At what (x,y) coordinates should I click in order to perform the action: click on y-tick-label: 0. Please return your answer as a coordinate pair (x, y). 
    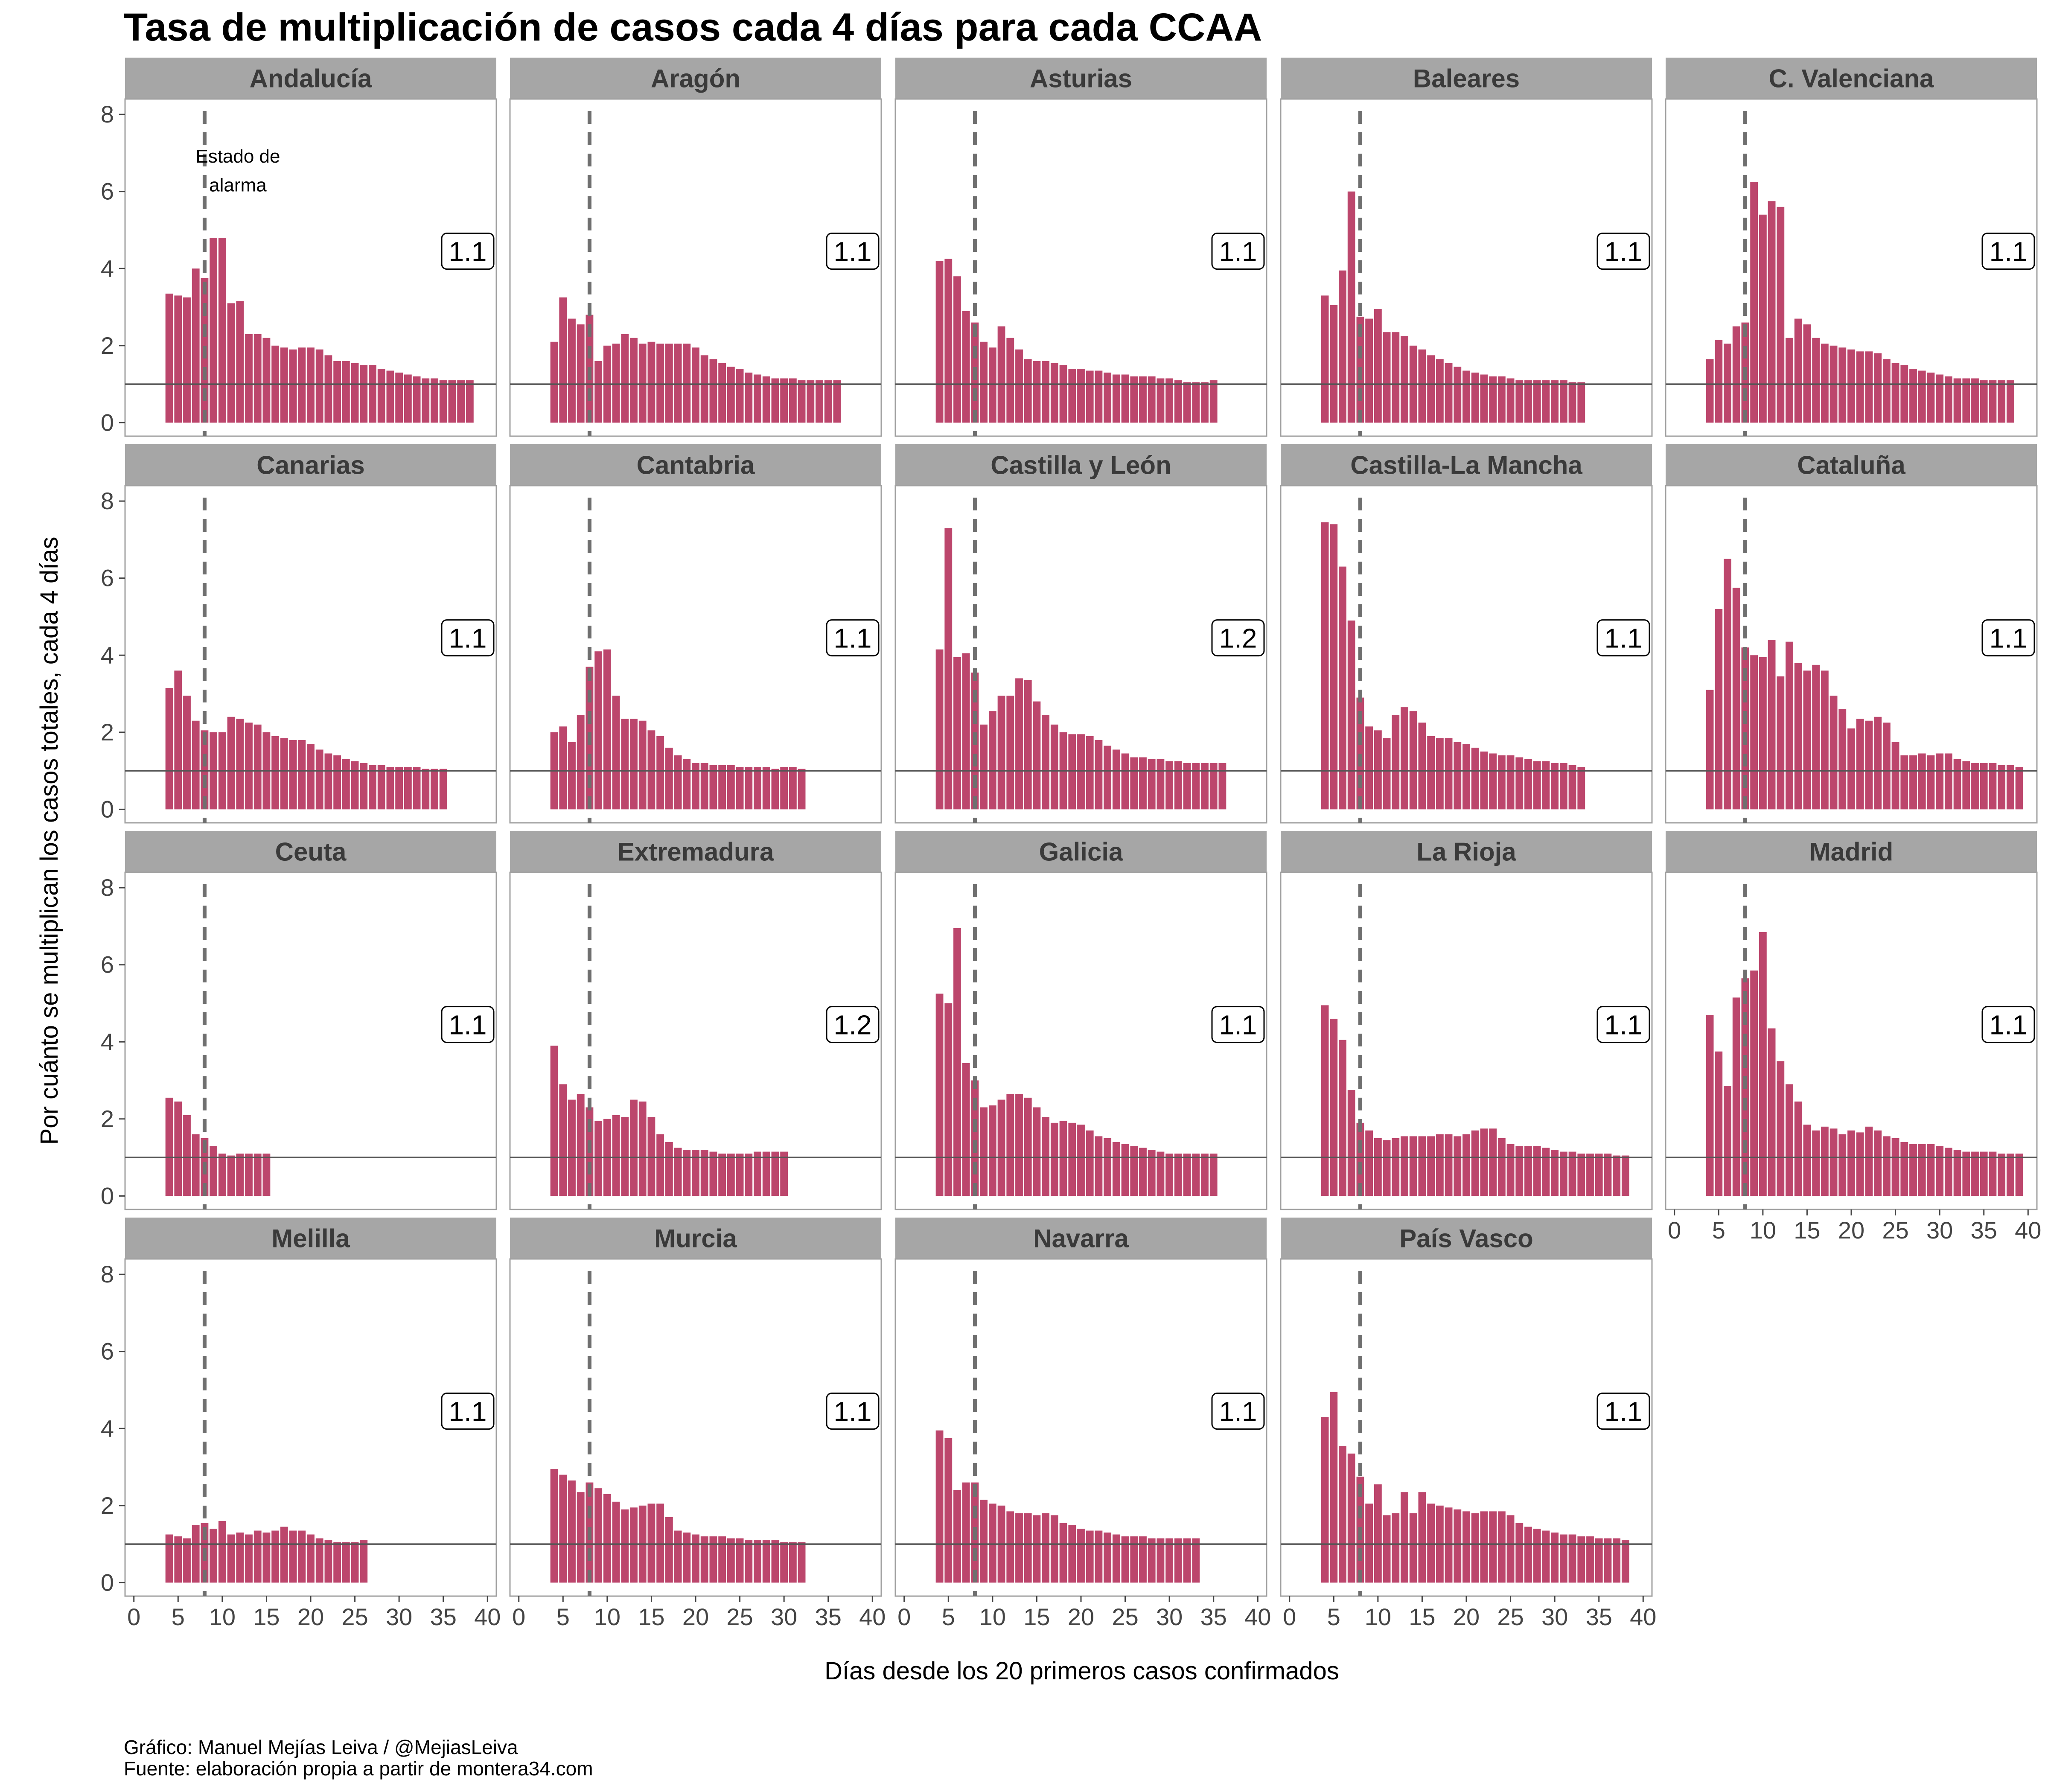
    Looking at the image, I should click on (107, 1582).